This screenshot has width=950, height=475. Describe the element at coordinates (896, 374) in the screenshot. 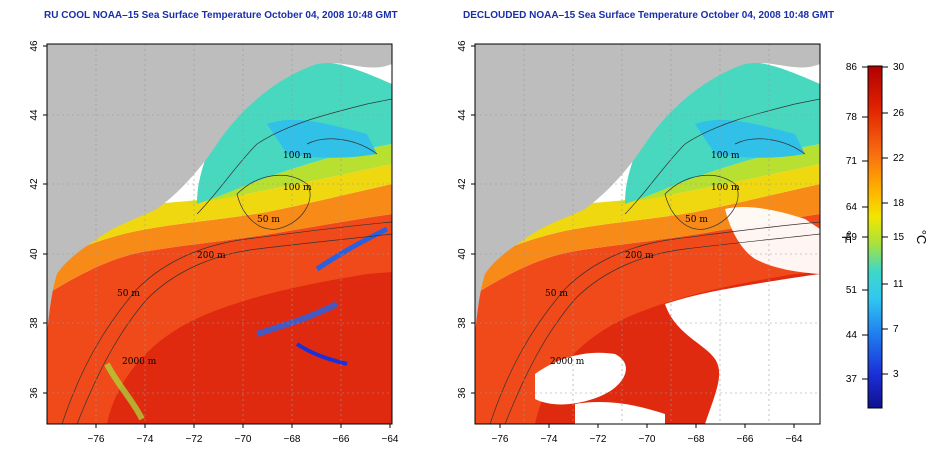

I see `celsius-tick-label: 3` at that location.